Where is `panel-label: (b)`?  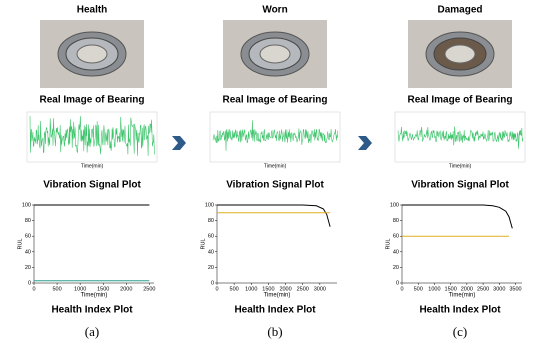 panel-label: (b) is located at coordinates (274, 331).